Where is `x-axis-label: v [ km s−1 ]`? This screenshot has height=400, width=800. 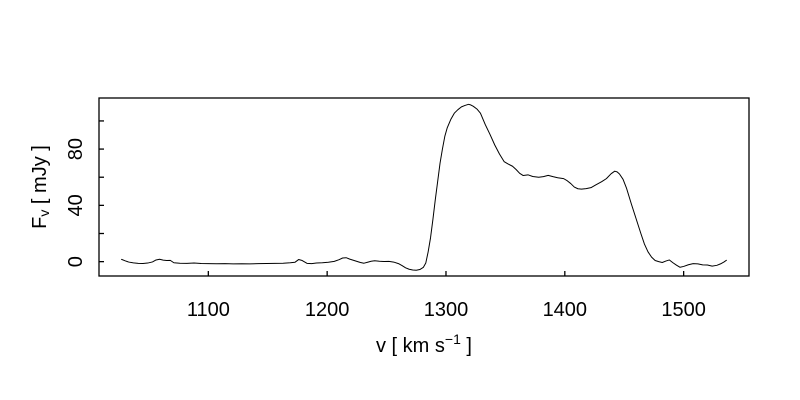 x-axis-label: v [ km s−1 ] is located at coordinates (424, 344).